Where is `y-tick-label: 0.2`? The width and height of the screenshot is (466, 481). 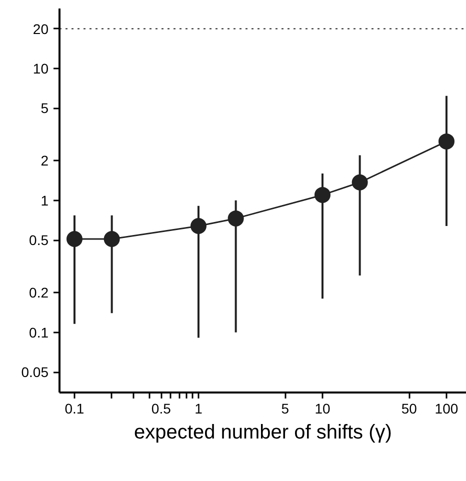 y-tick-label: 0.2 is located at coordinates (39, 292).